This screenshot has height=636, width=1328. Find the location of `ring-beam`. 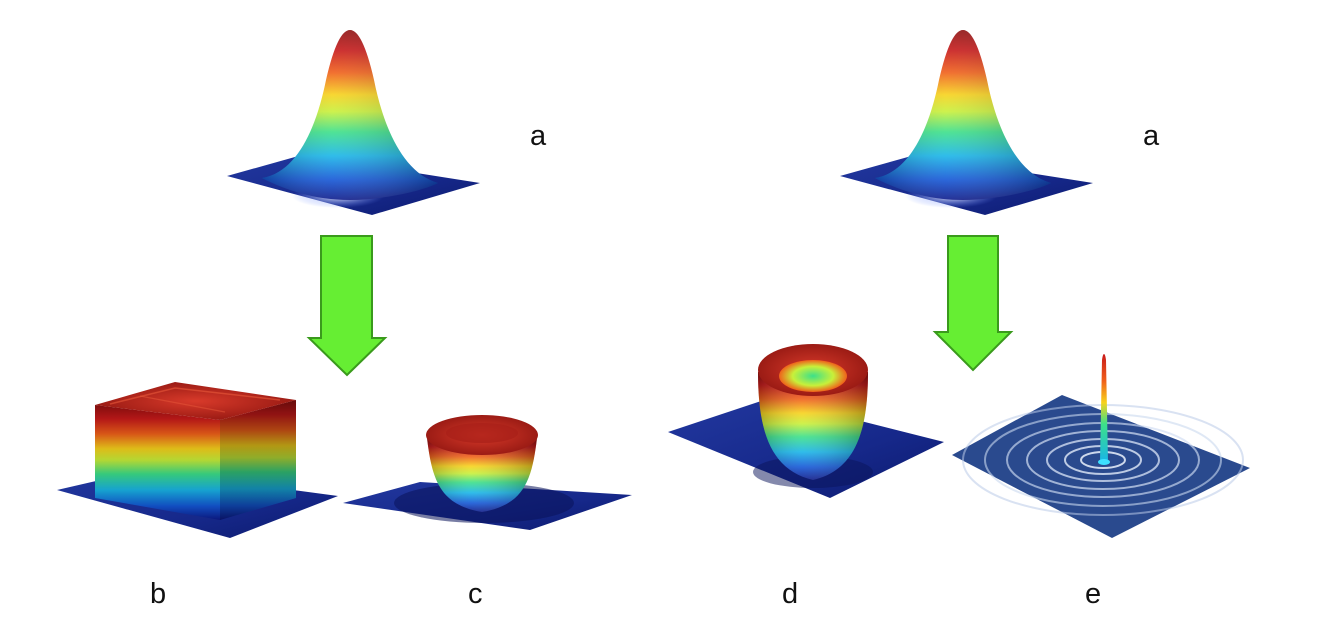

ring-beam is located at coordinates (806, 421).